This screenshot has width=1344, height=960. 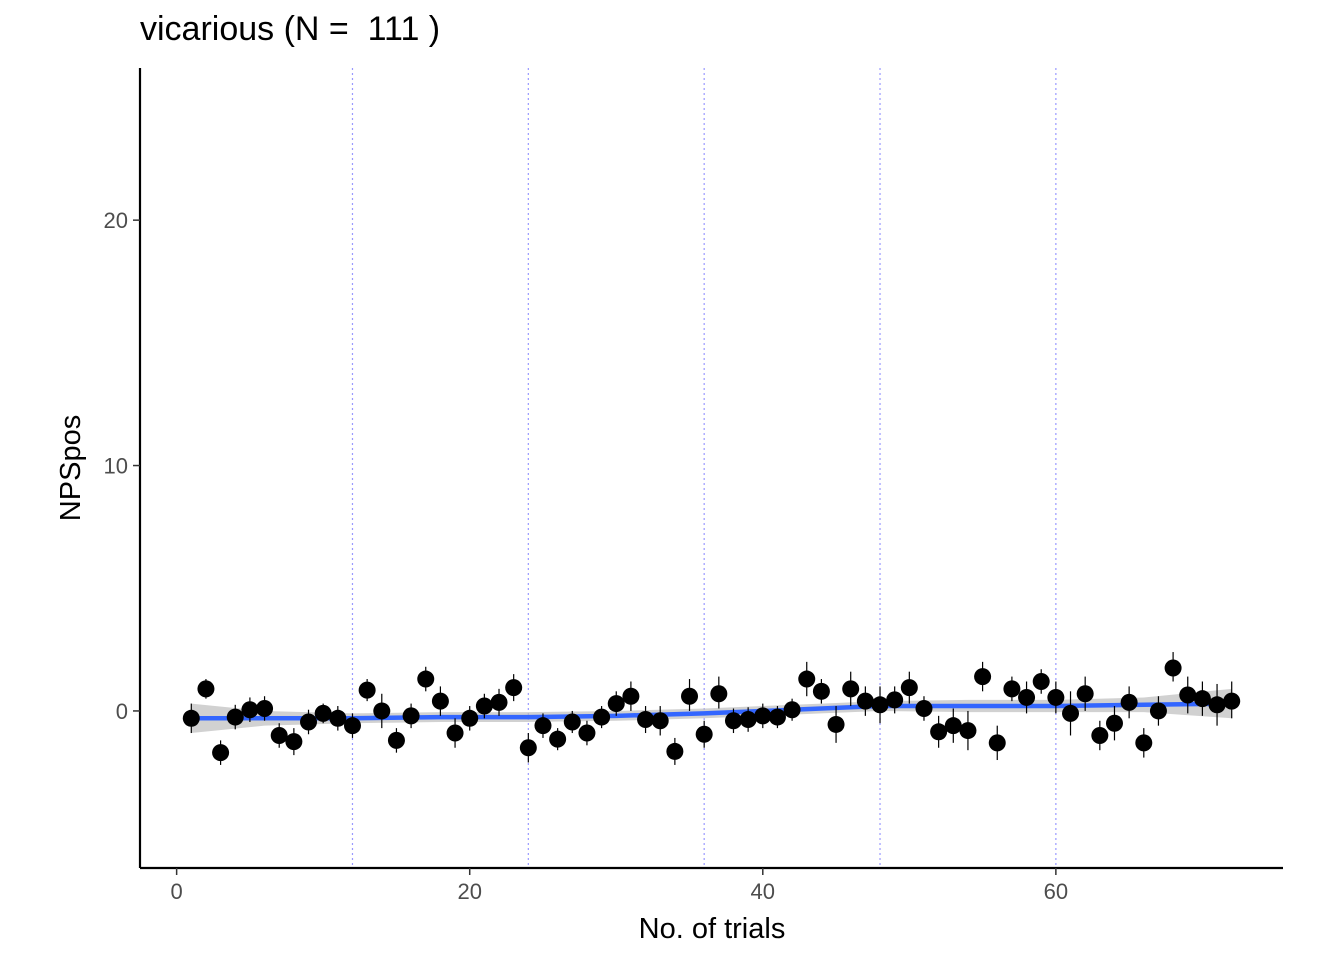 What do you see at coordinates (122, 711) in the screenshot?
I see `y-tick-label: 0` at bounding box center [122, 711].